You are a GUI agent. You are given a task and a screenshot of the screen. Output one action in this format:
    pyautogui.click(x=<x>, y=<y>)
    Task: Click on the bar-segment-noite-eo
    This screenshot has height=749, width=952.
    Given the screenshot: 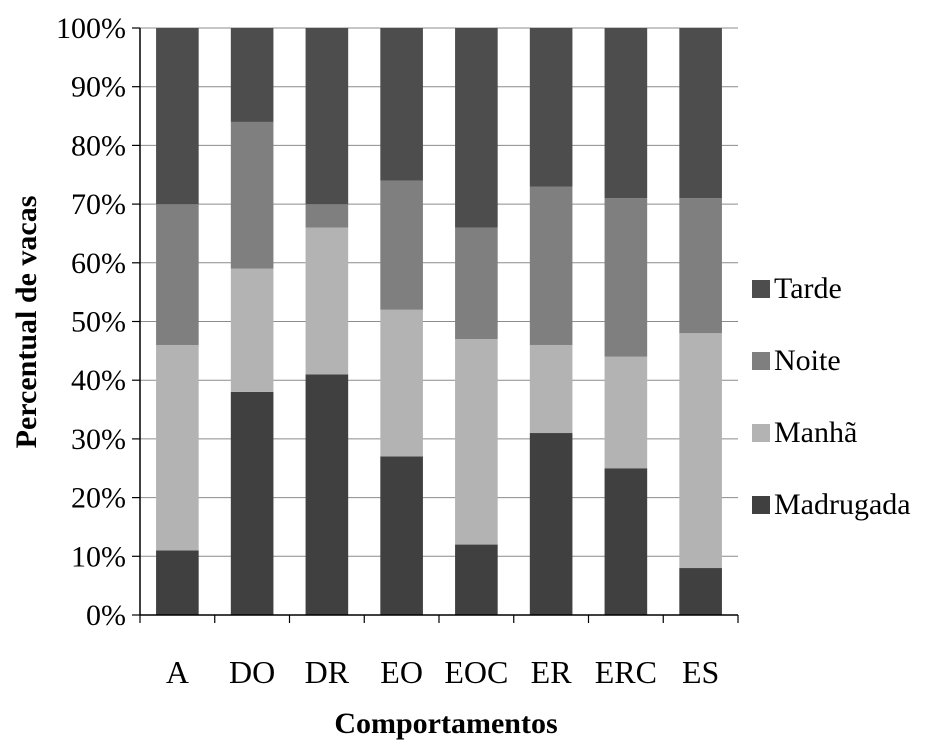 What is the action you would take?
    pyautogui.click(x=401, y=245)
    